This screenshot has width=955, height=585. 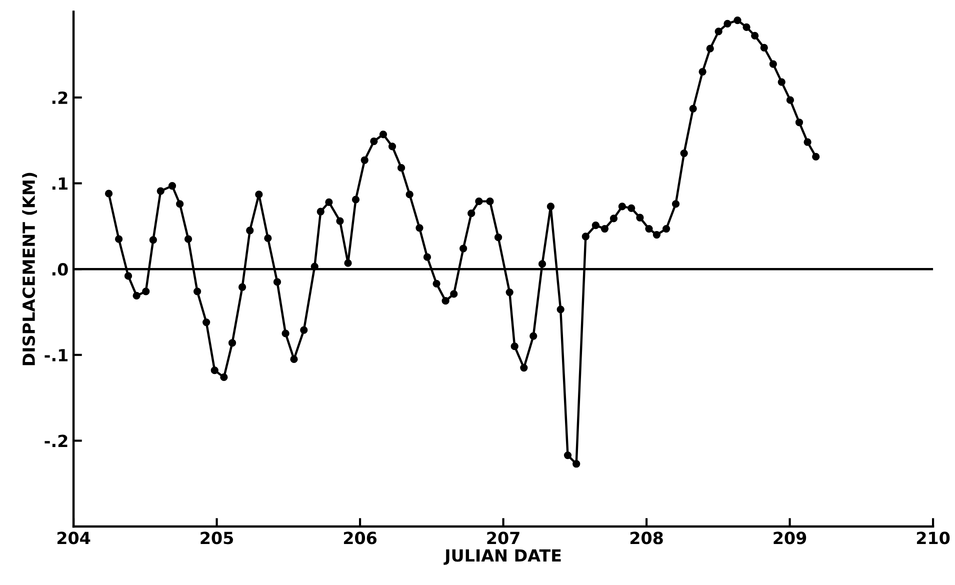 What do you see at coordinates (56, 355) in the screenshot?
I see `y-tick-label: -.1` at bounding box center [56, 355].